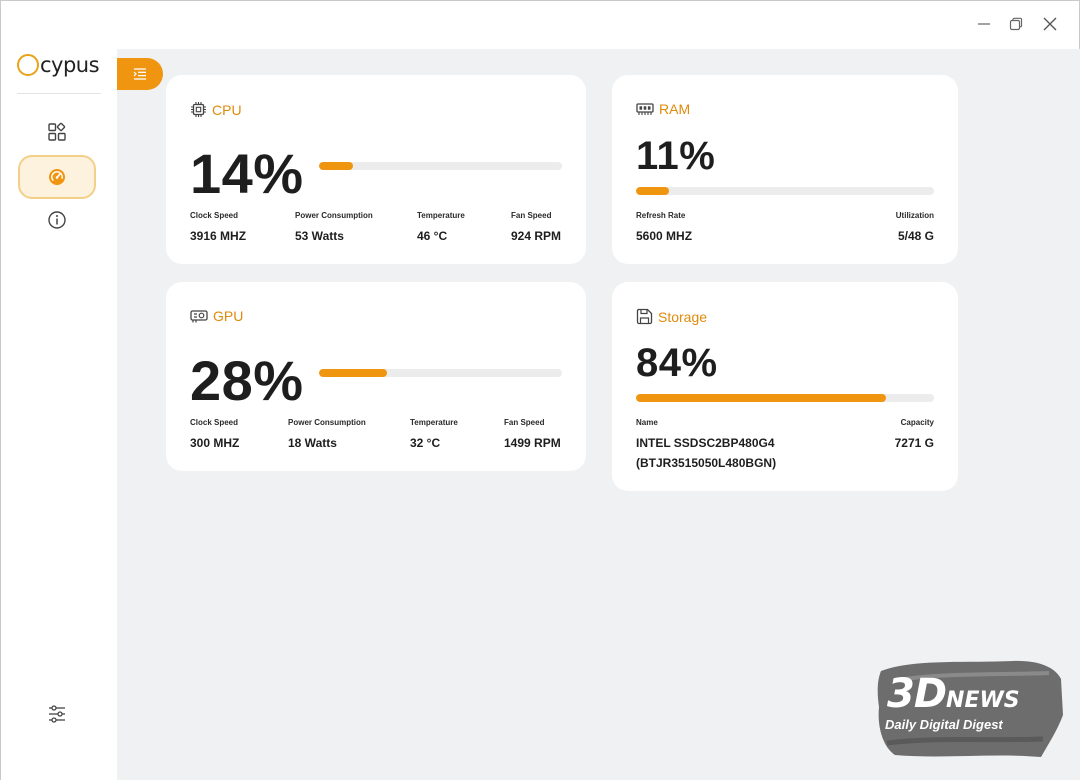 The image size is (1080, 780). I want to click on watermark-logo: 3DNEWS Daily Digital Digest, so click(969, 709).